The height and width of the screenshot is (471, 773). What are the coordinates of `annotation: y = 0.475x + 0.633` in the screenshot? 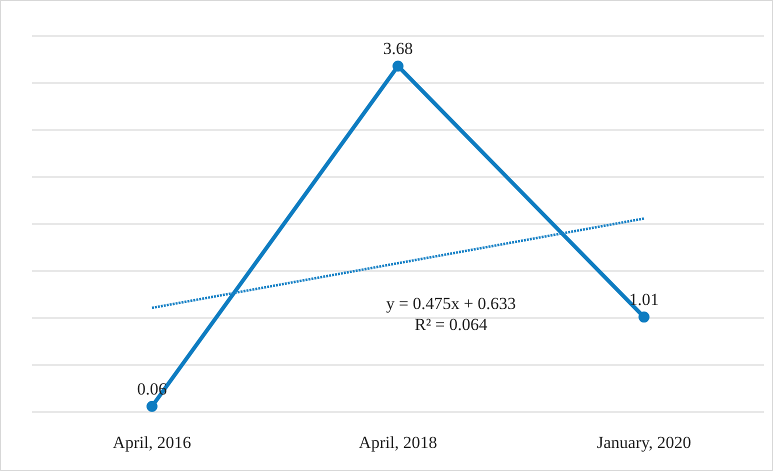 It's located at (451, 303).